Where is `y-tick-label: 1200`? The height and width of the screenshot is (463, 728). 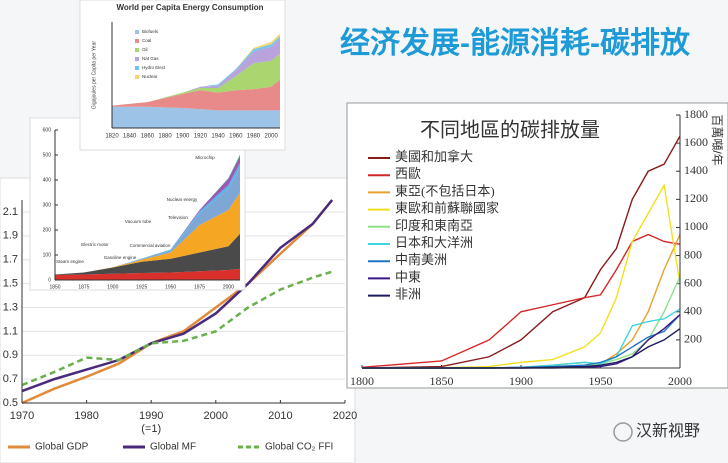
y-tick-label: 1200 is located at coordinates (696, 198).